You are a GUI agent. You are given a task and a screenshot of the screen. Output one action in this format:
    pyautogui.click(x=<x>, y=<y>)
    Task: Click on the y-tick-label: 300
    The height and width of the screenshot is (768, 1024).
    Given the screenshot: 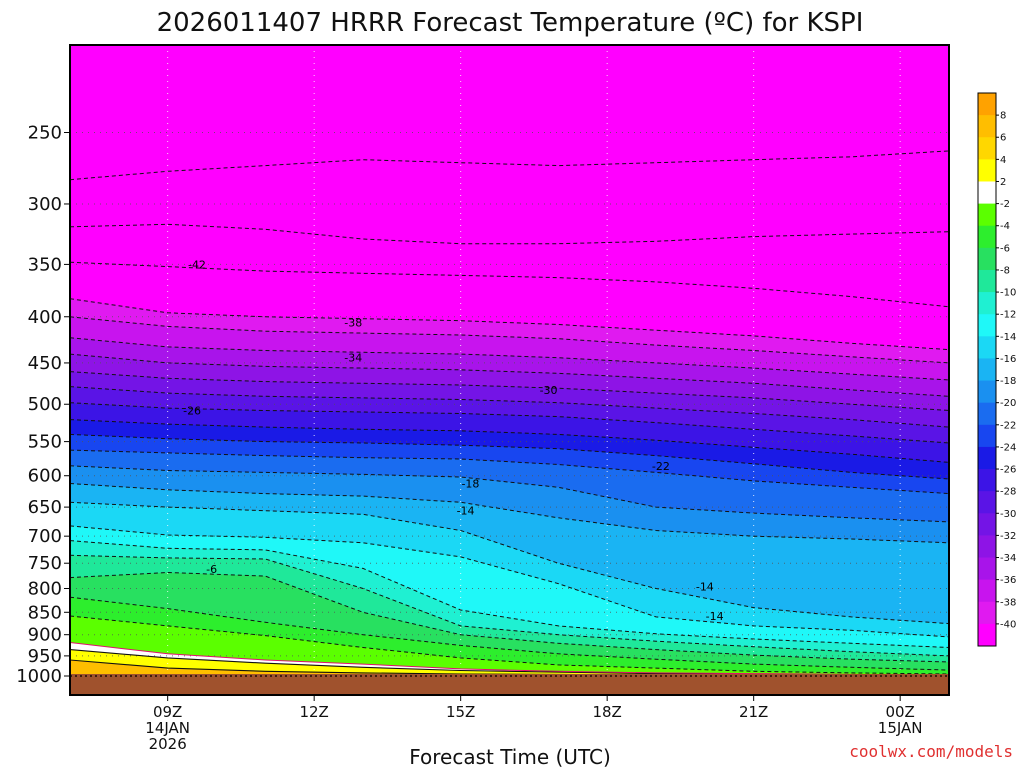 What is the action you would take?
    pyautogui.click(x=45, y=204)
    